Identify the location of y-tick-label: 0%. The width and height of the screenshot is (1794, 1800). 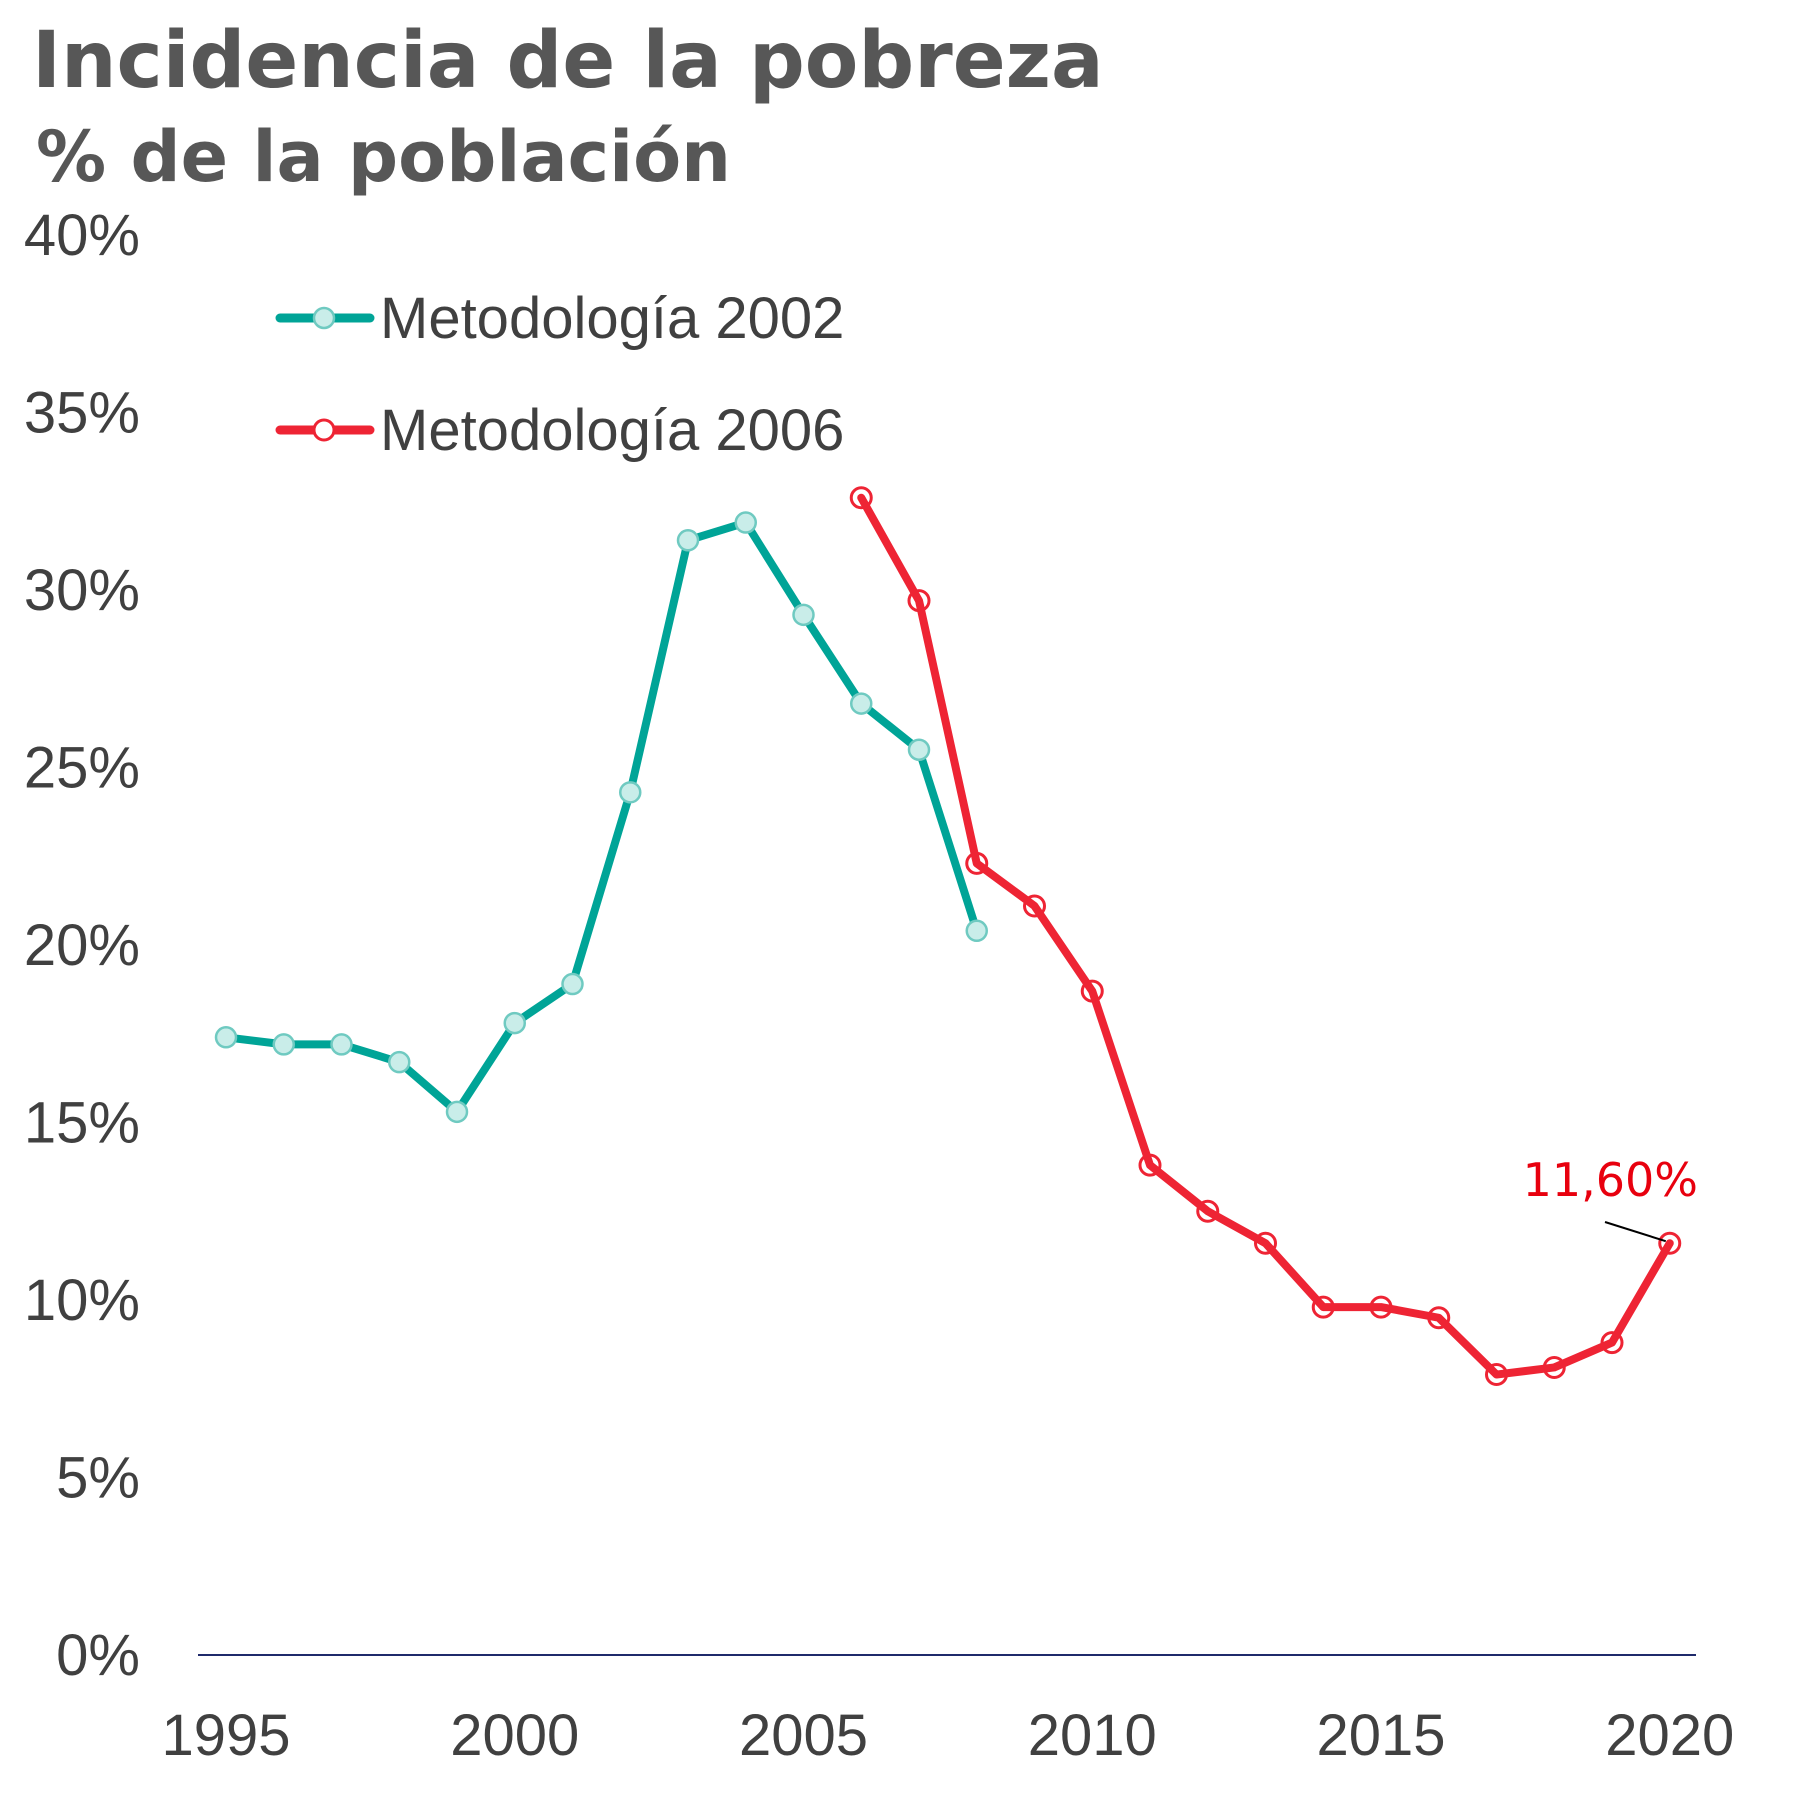
(98, 1655).